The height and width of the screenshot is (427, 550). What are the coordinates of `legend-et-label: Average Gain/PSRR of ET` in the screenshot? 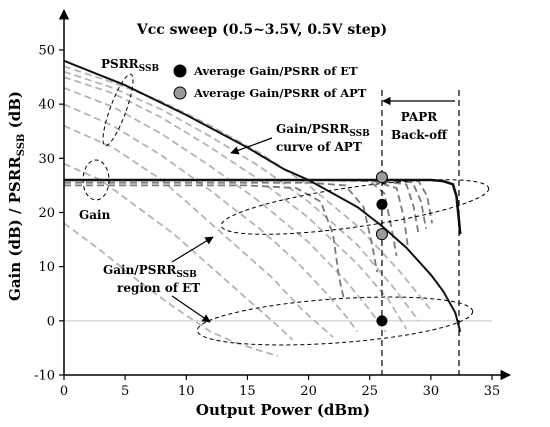 It's located at (275, 71).